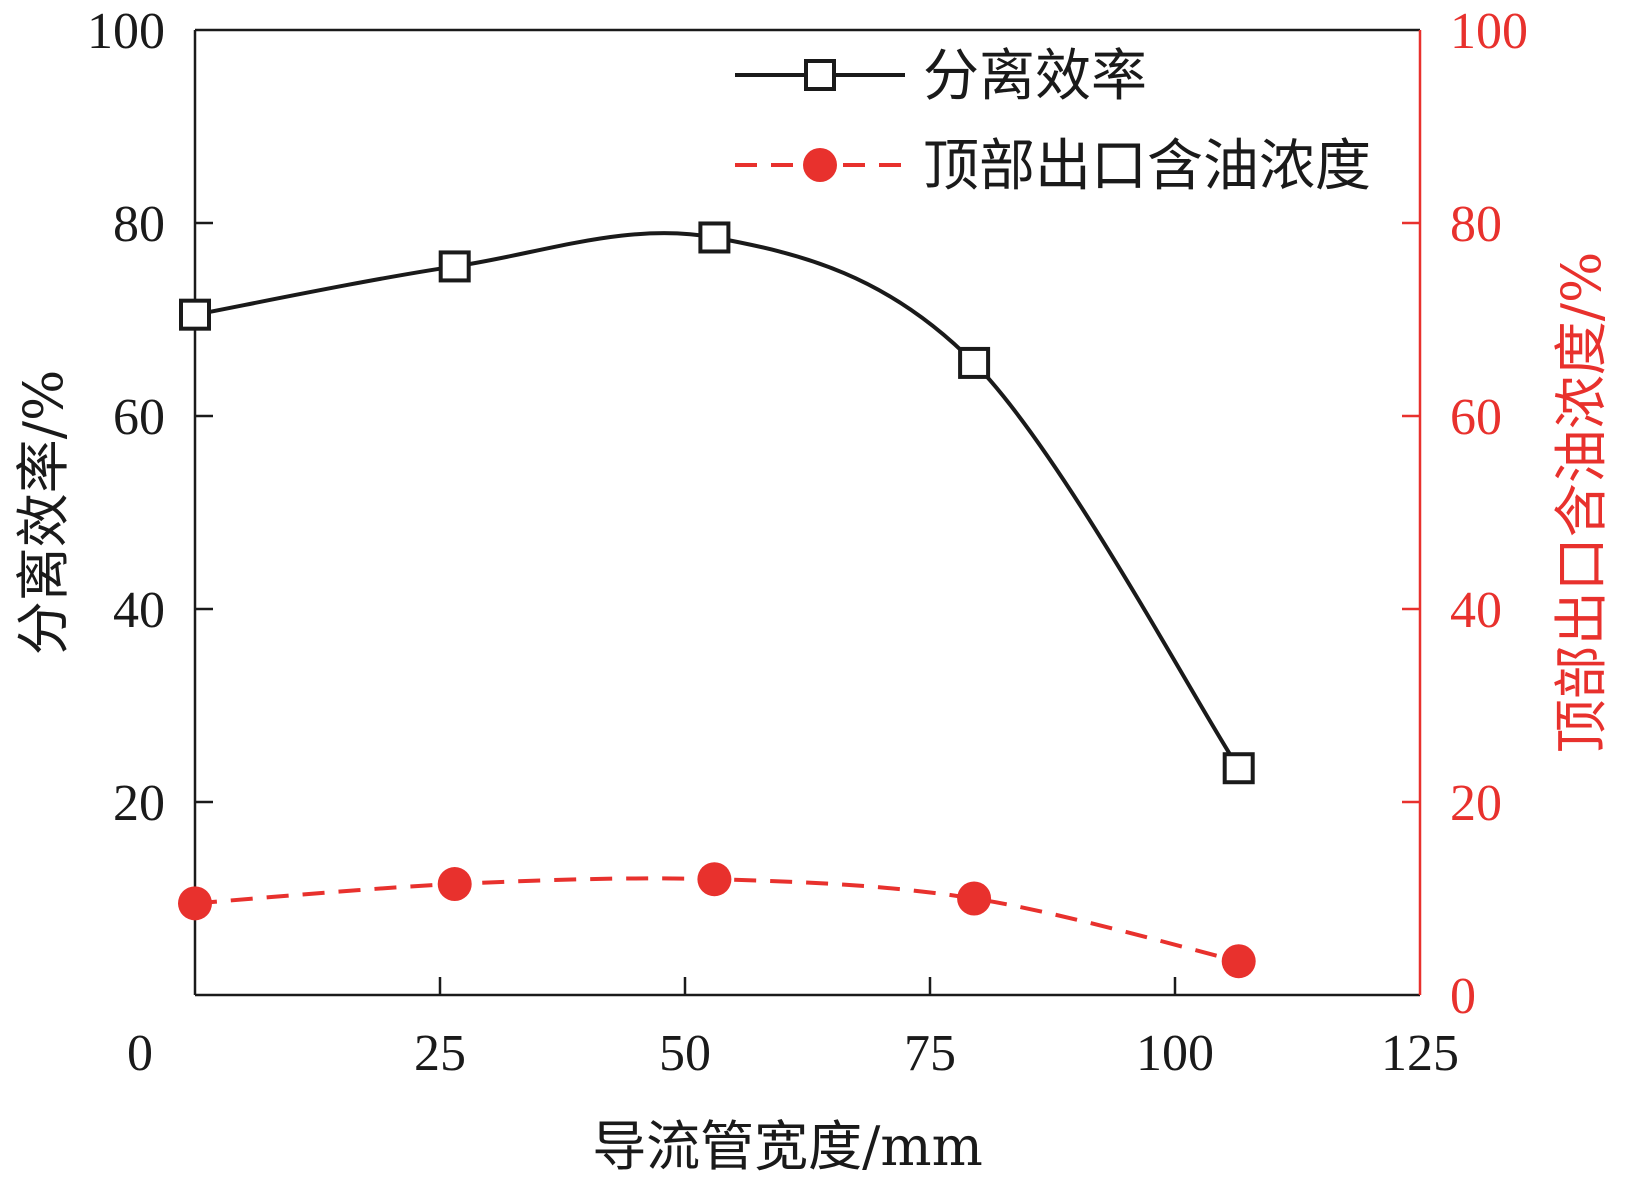 This screenshot has width=1628, height=1179. What do you see at coordinates (1476, 224) in the screenshot?
I see `y-right-tick-label: 80` at bounding box center [1476, 224].